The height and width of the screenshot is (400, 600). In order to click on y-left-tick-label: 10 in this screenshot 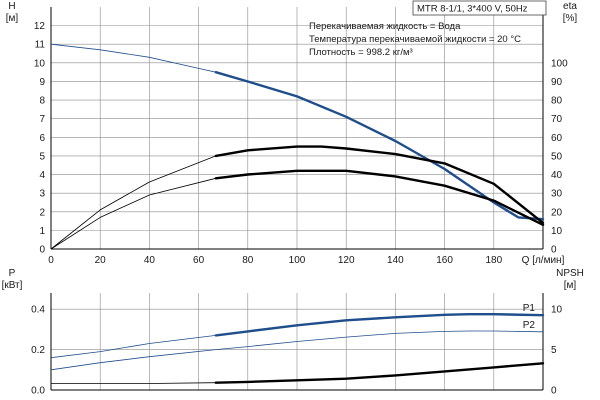, I will do `click(40, 63)`.